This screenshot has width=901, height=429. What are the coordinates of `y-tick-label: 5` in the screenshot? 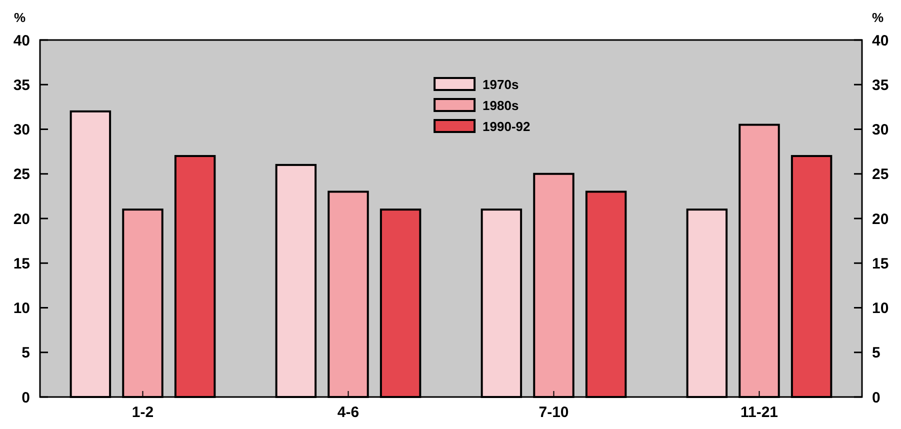 It's located at (26, 353).